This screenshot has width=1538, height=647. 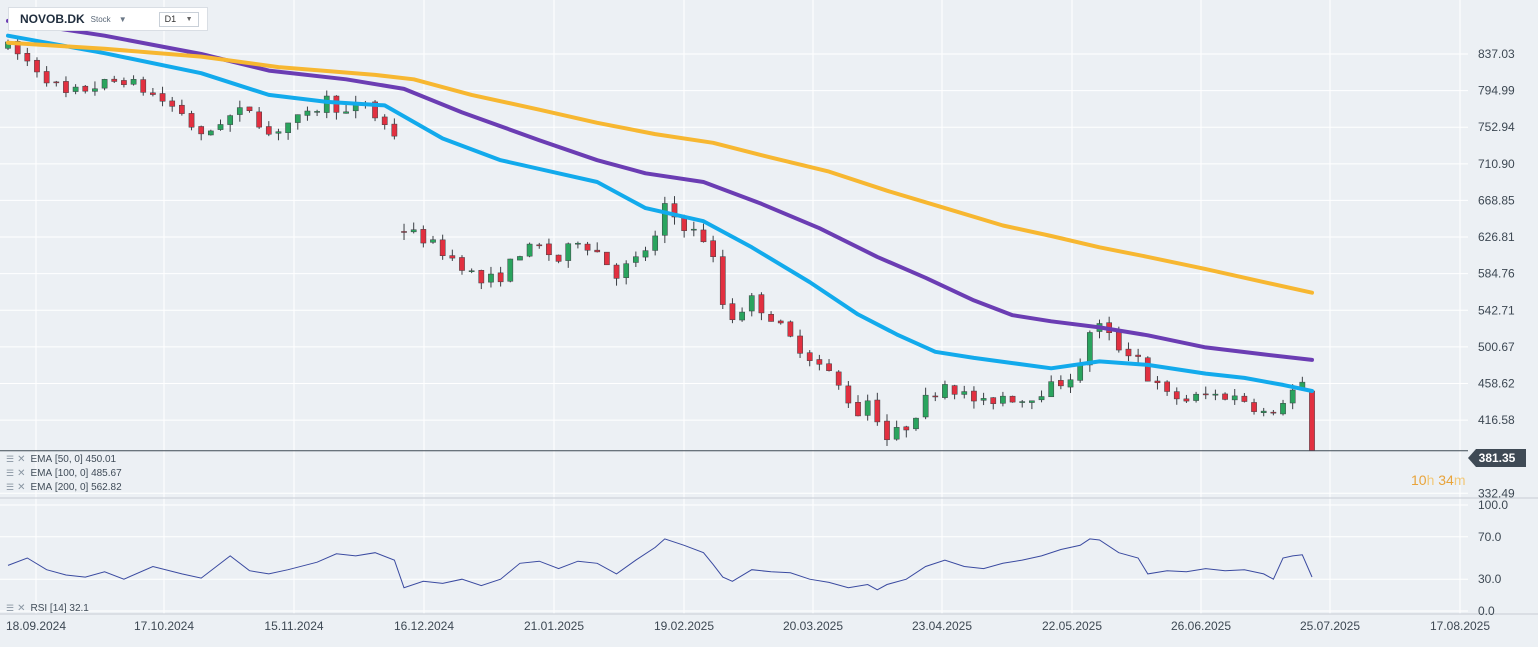 What do you see at coordinates (64, 487) in the screenshot?
I see `legend-ema200: ☰ ✕ EMA [200, 0] 562.82` at bounding box center [64, 487].